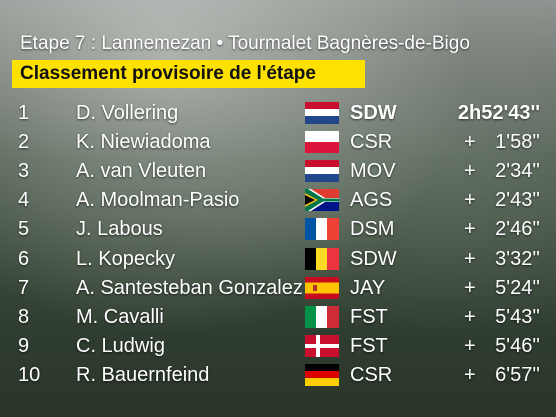 This screenshot has height=417, width=556. Describe the element at coordinates (24, 258) in the screenshot. I see `rank: 6` at that location.